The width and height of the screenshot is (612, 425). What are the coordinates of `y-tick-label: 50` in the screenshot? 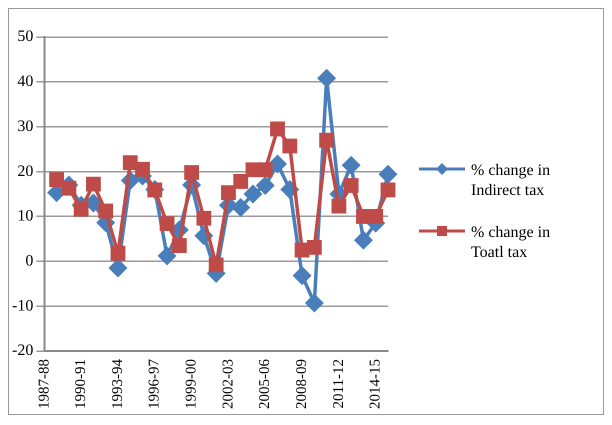 It's located at (25, 36).